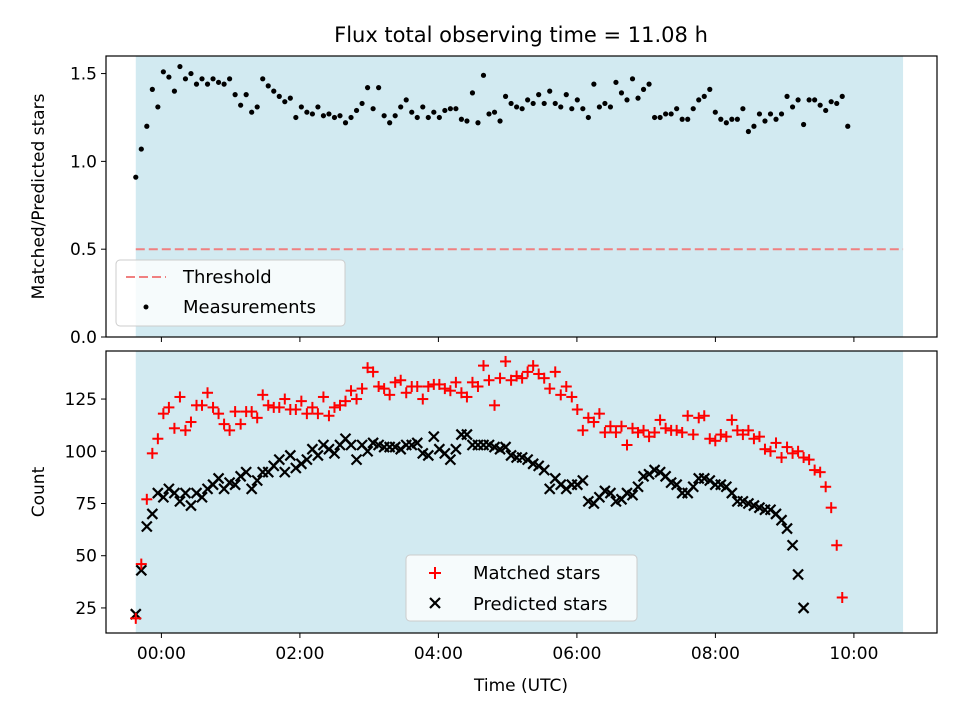 This screenshot has height=720, width=960. What do you see at coordinates (540, 604) in the screenshot?
I see `legend-predicted-label: Predicted stars` at bounding box center [540, 604].